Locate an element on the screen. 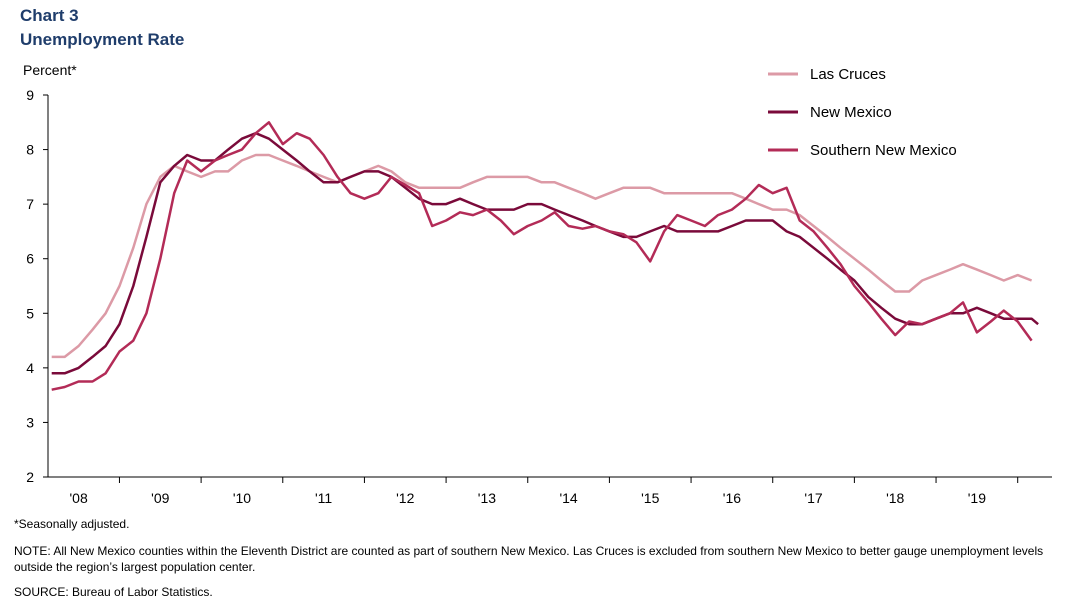 Image resolution: width=1078 pixels, height=611 pixels. y-tick-label: 9 is located at coordinates (30, 95).